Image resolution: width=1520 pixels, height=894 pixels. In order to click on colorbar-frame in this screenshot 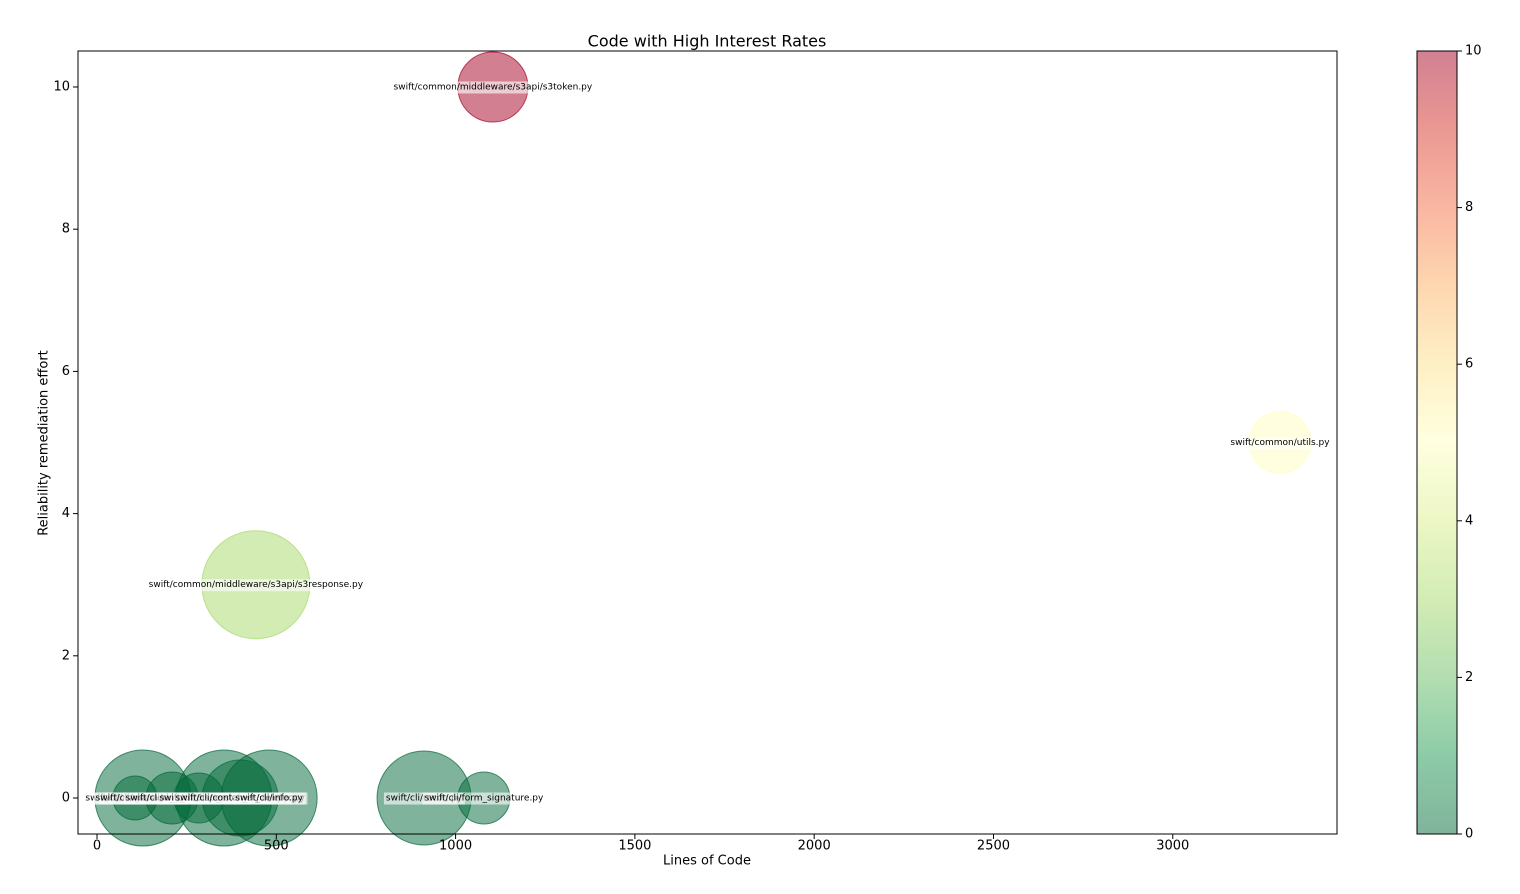, I will do `click(1437, 442)`.